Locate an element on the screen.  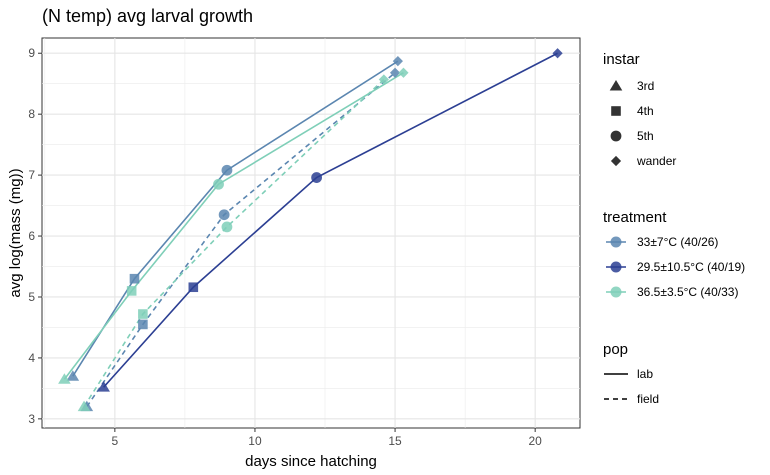
x-axis-title: days since hatching is located at coordinates (311, 461).